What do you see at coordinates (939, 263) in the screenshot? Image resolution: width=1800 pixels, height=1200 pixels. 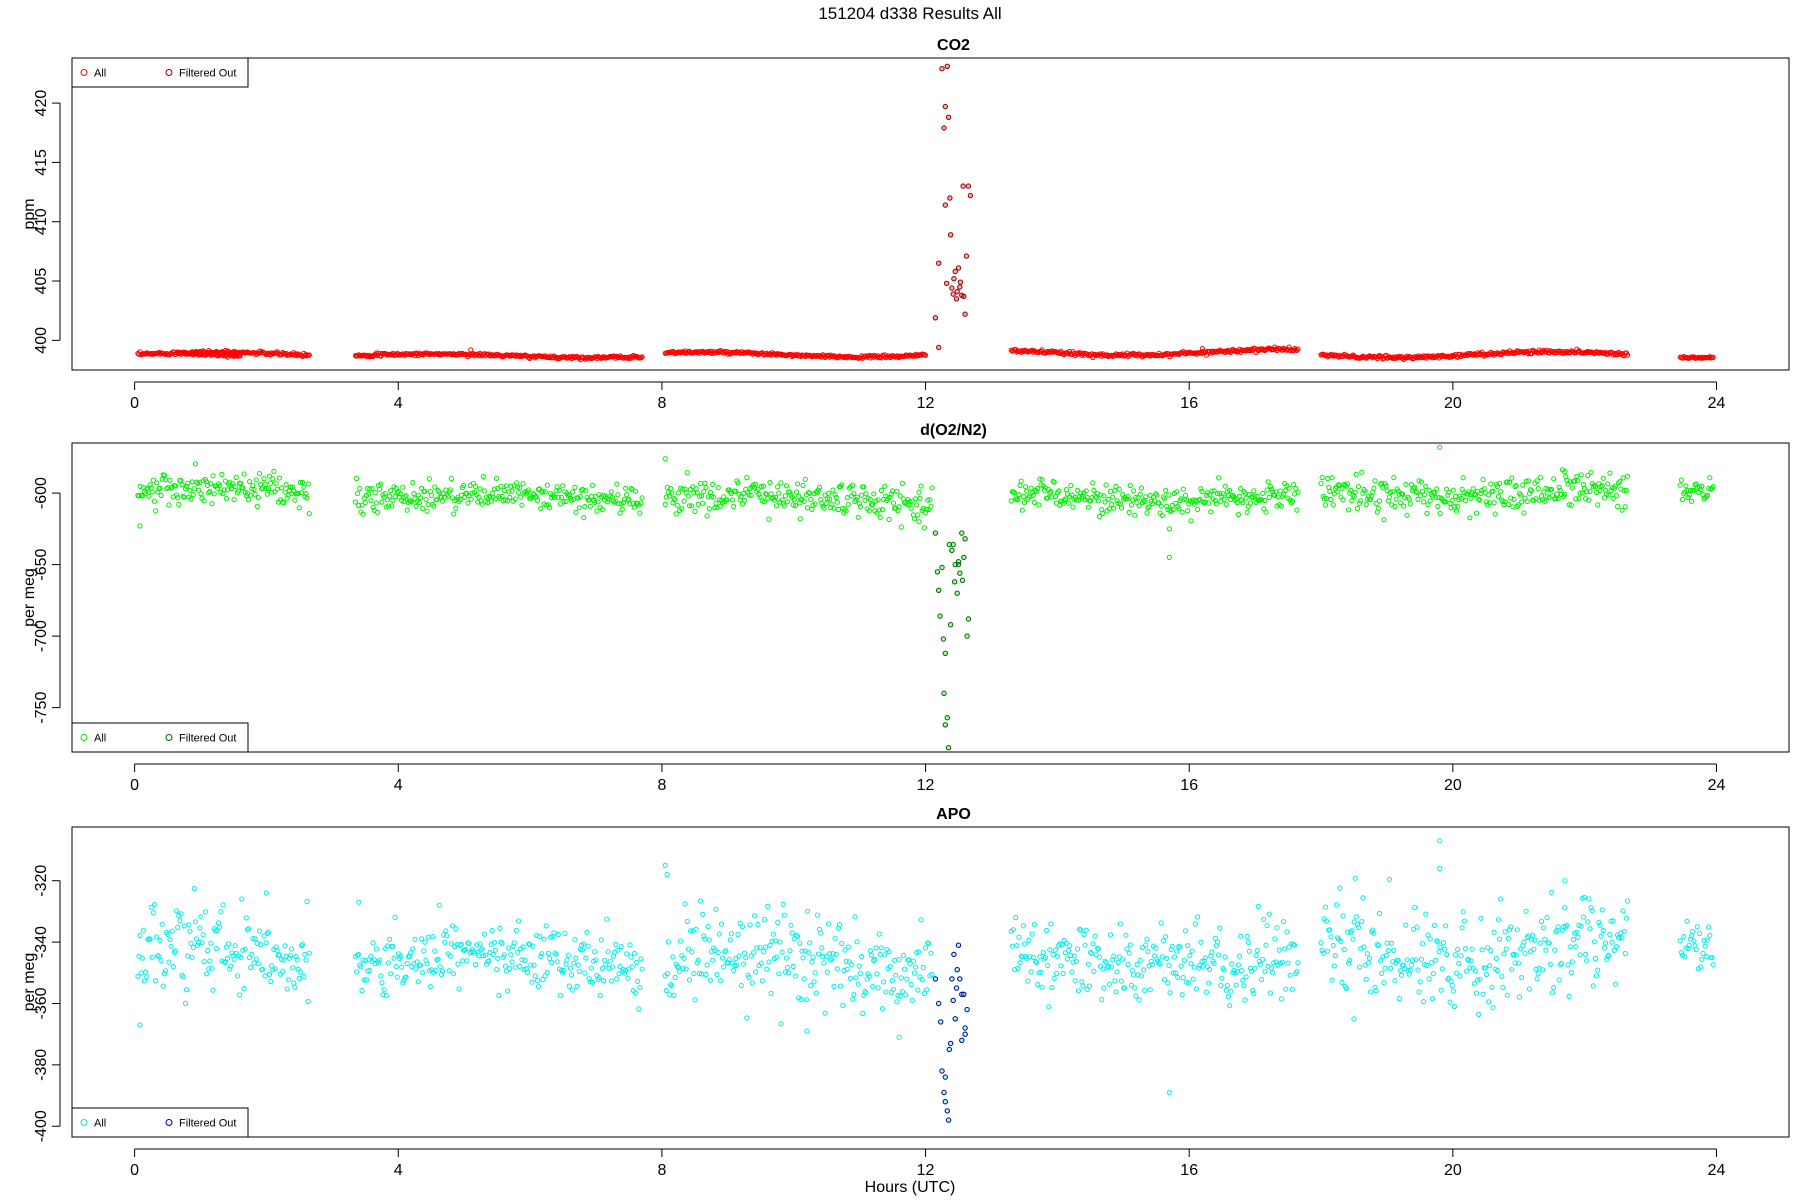 I see `co2-point-filtered` at bounding box center [939, 263].